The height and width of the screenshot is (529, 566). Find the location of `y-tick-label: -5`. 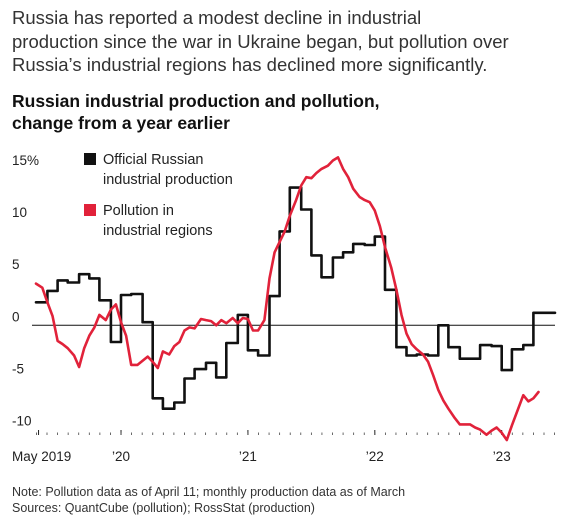

y-tick-label: -5 is located at coordinates (18, 368).